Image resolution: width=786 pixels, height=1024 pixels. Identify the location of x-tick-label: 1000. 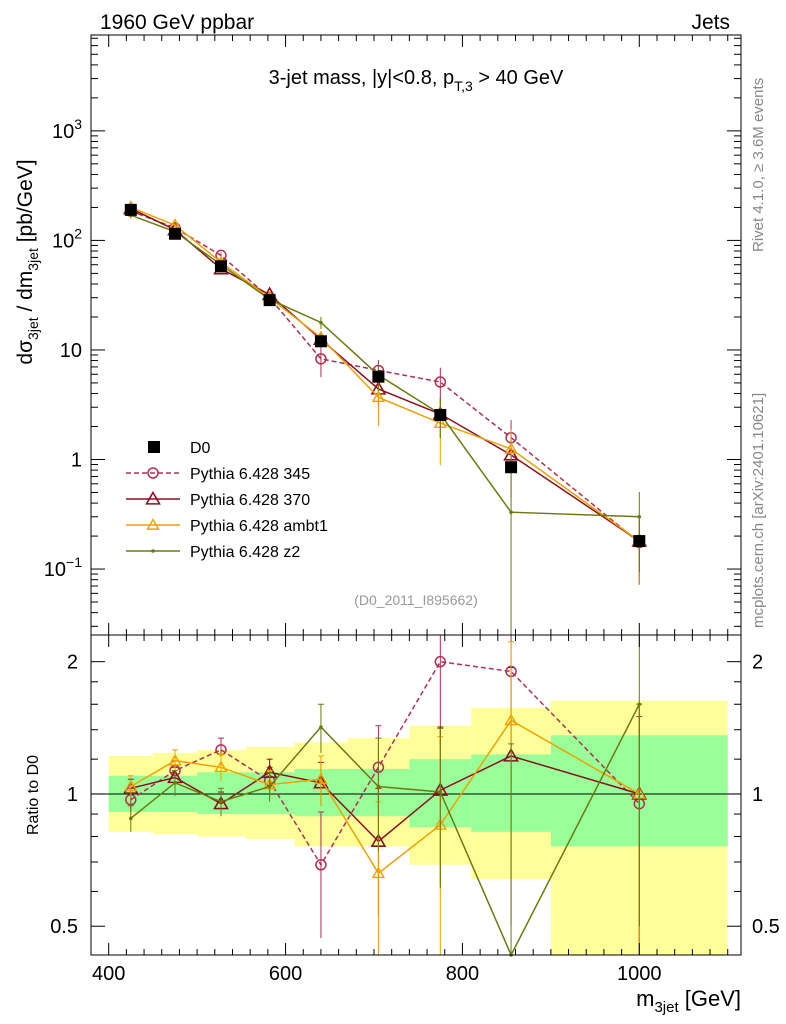
(639, 974).